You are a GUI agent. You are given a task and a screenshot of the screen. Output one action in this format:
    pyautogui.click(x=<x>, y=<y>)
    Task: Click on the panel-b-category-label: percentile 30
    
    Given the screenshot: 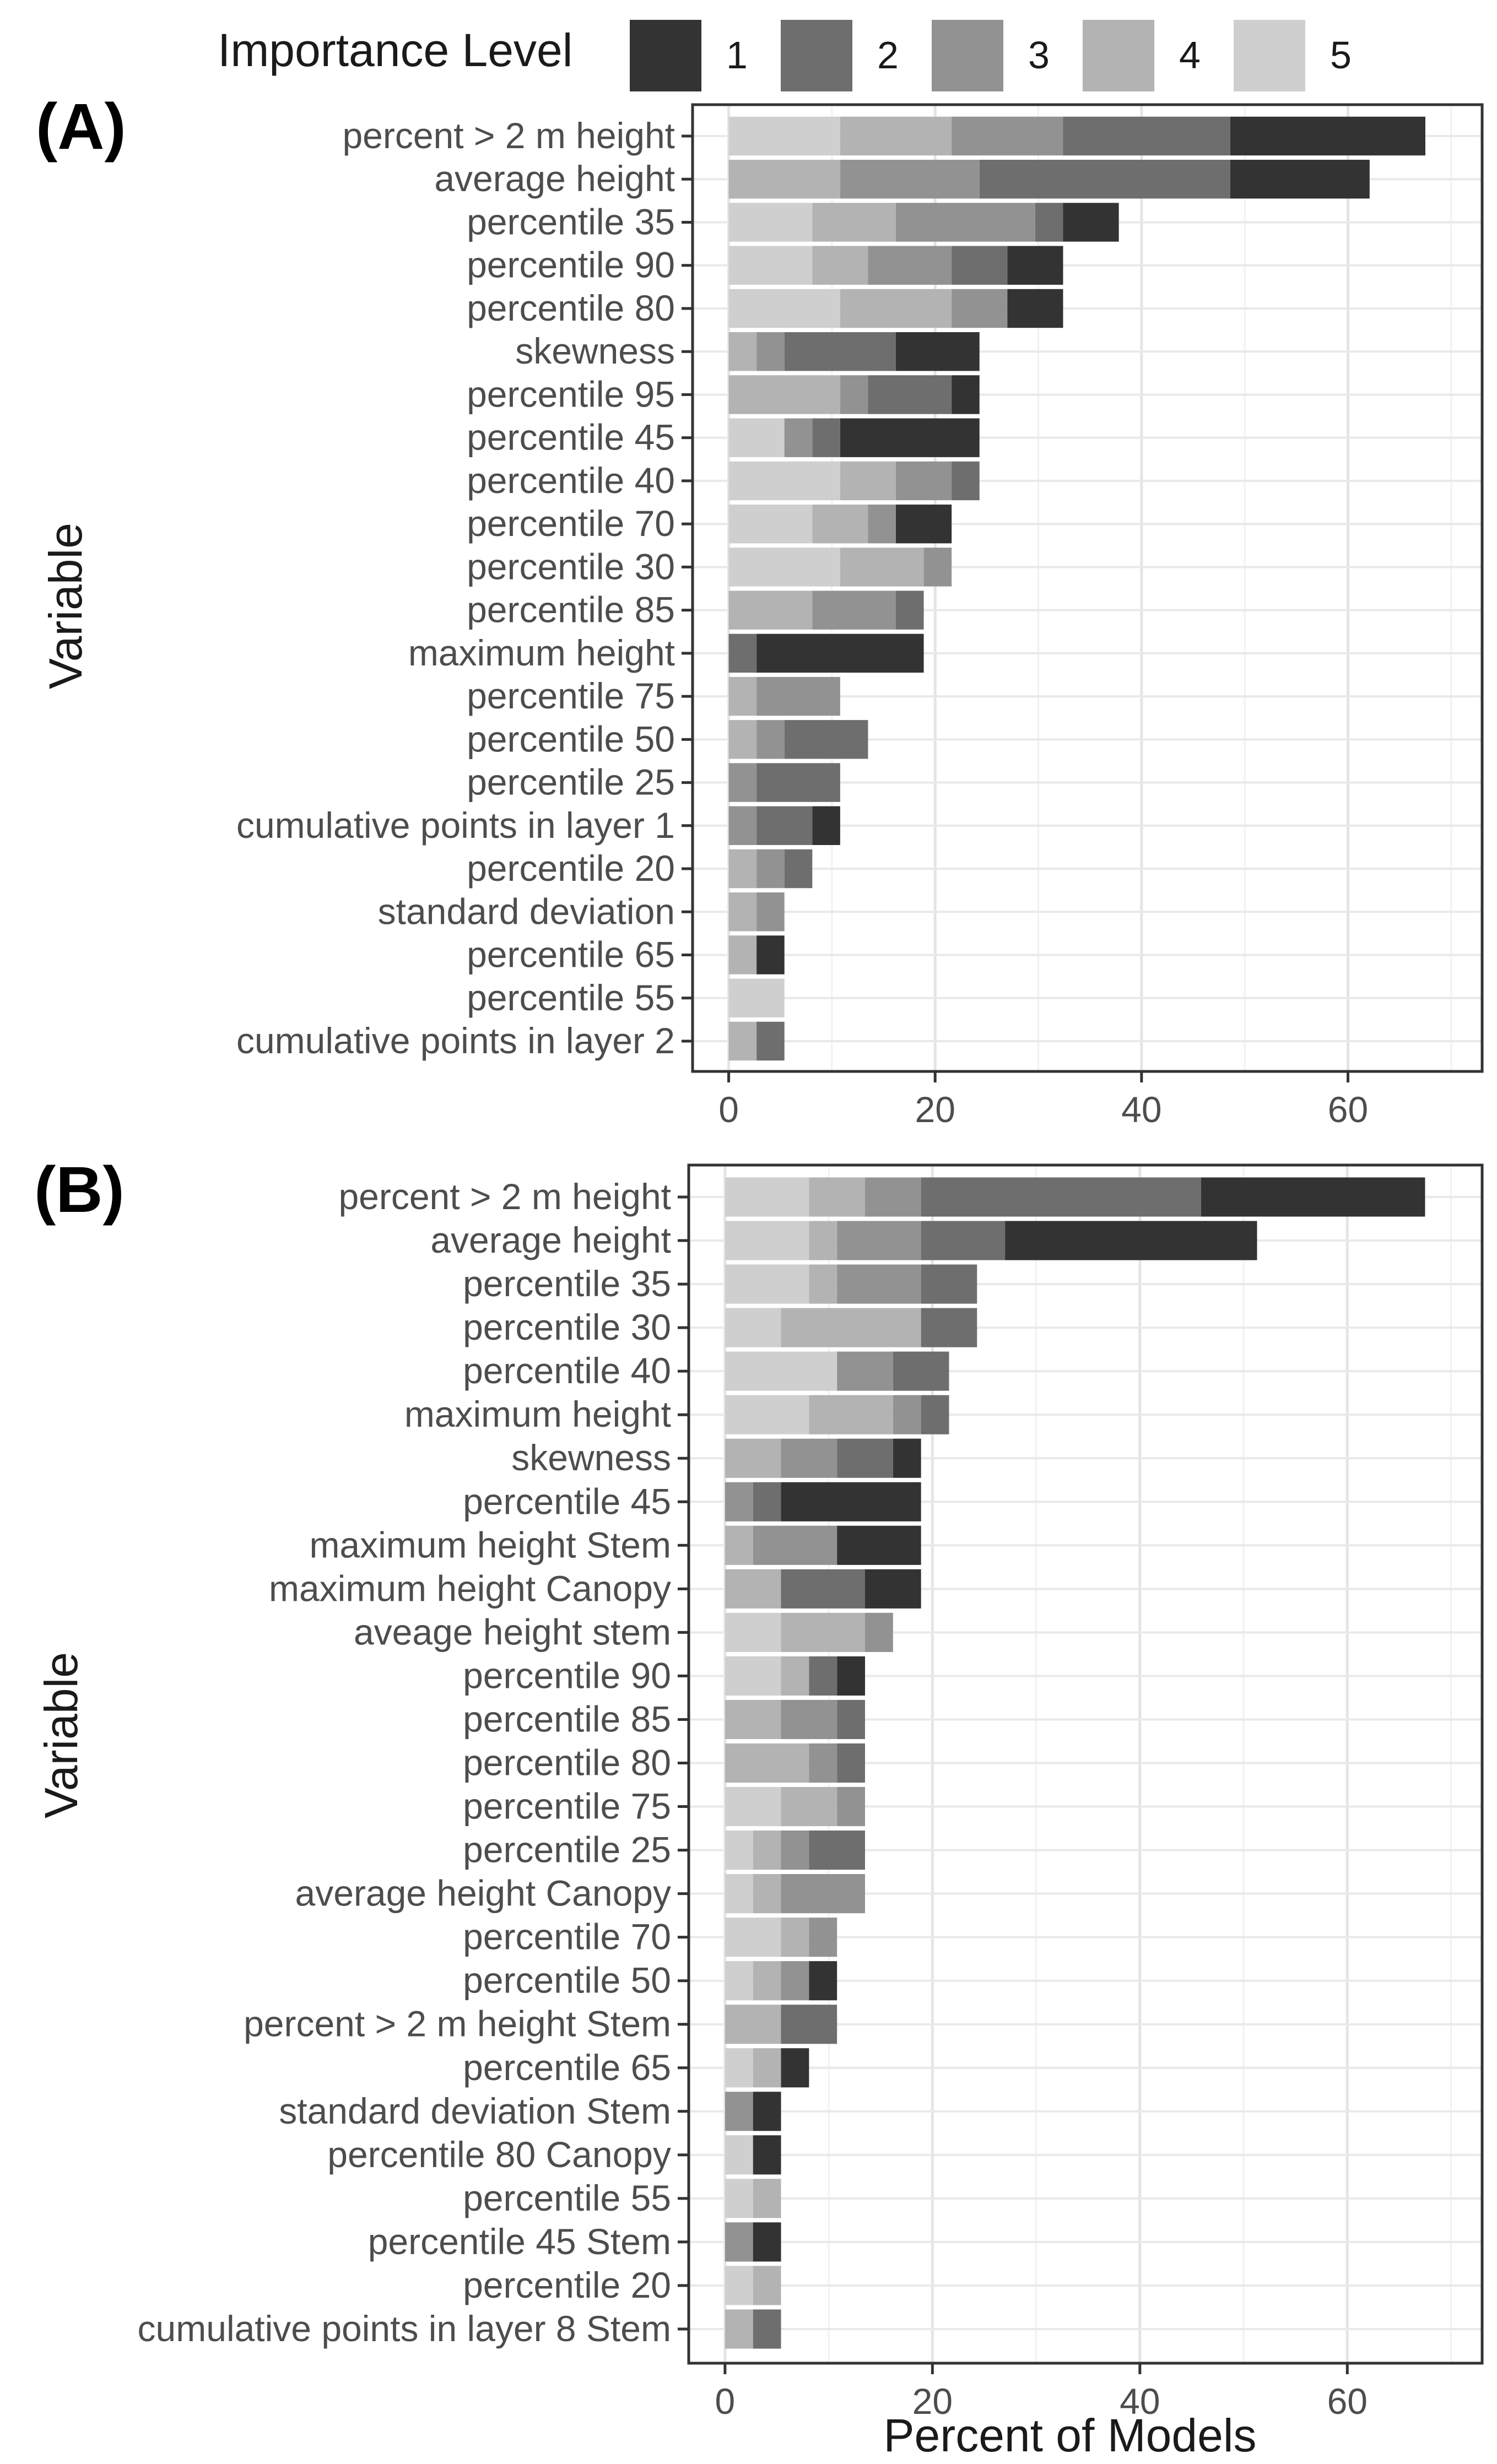 What is the action you would take?
    pyautogui.click(x=567, y=1327)
    